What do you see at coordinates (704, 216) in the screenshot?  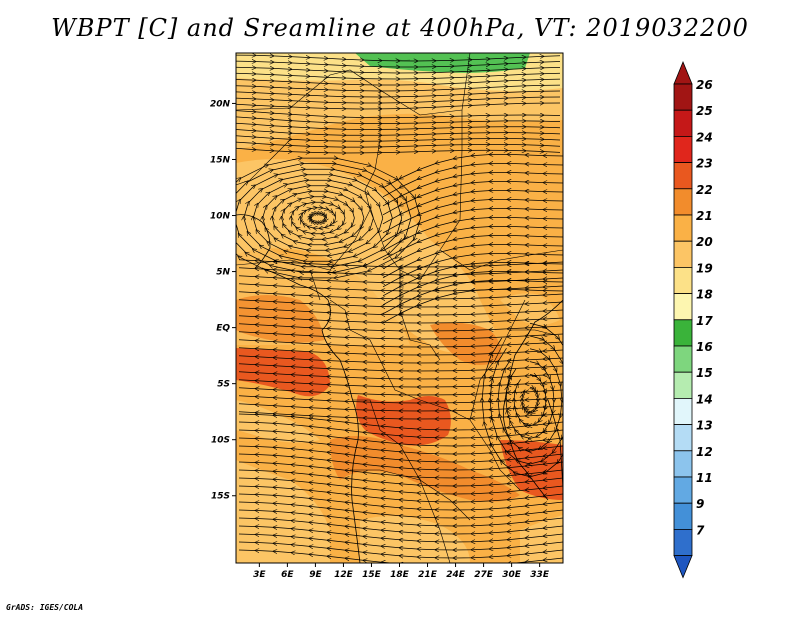 I see `colorbar-label: 21` at bounding box center [704, 216].